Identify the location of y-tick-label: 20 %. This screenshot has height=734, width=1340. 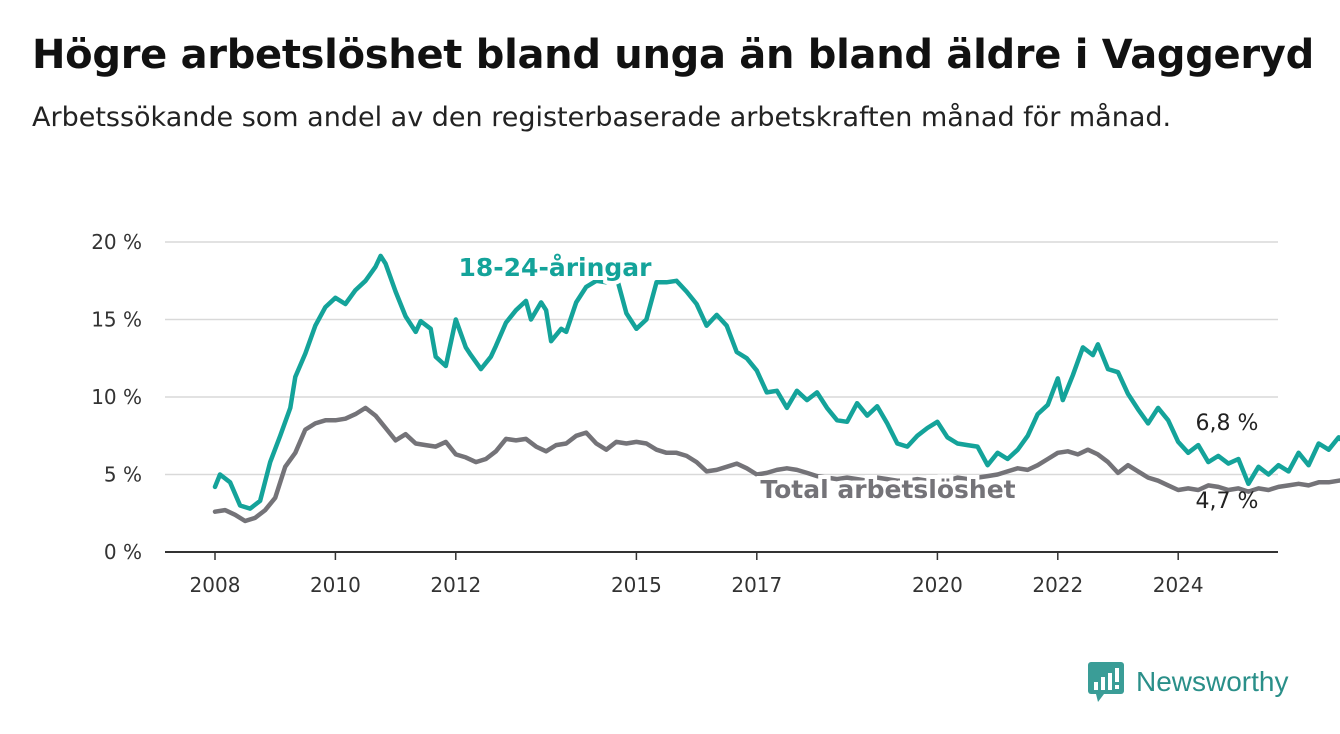
(116, 242).